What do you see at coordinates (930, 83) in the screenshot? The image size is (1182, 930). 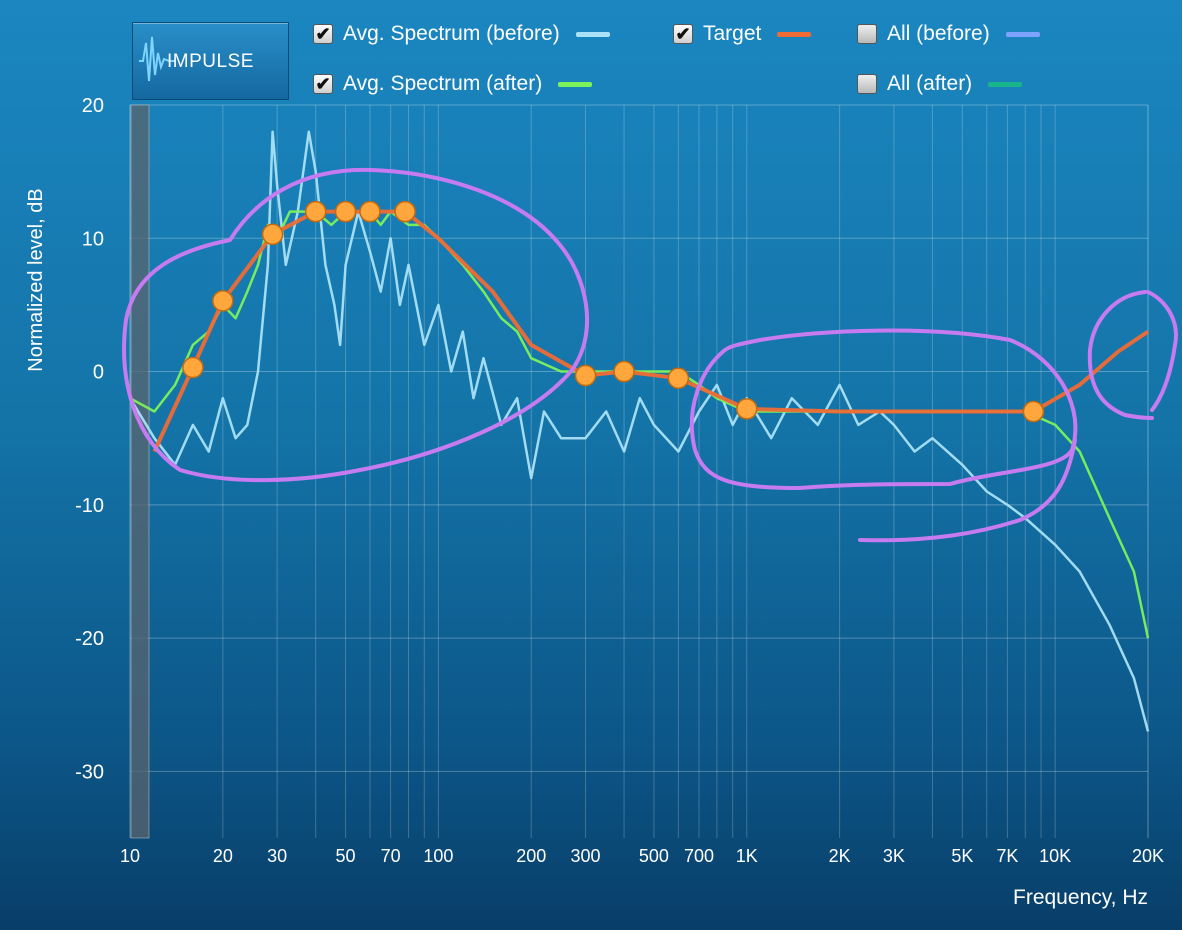 I see `legend-label-all-after: All (after)` at bounding box center [930, 83].